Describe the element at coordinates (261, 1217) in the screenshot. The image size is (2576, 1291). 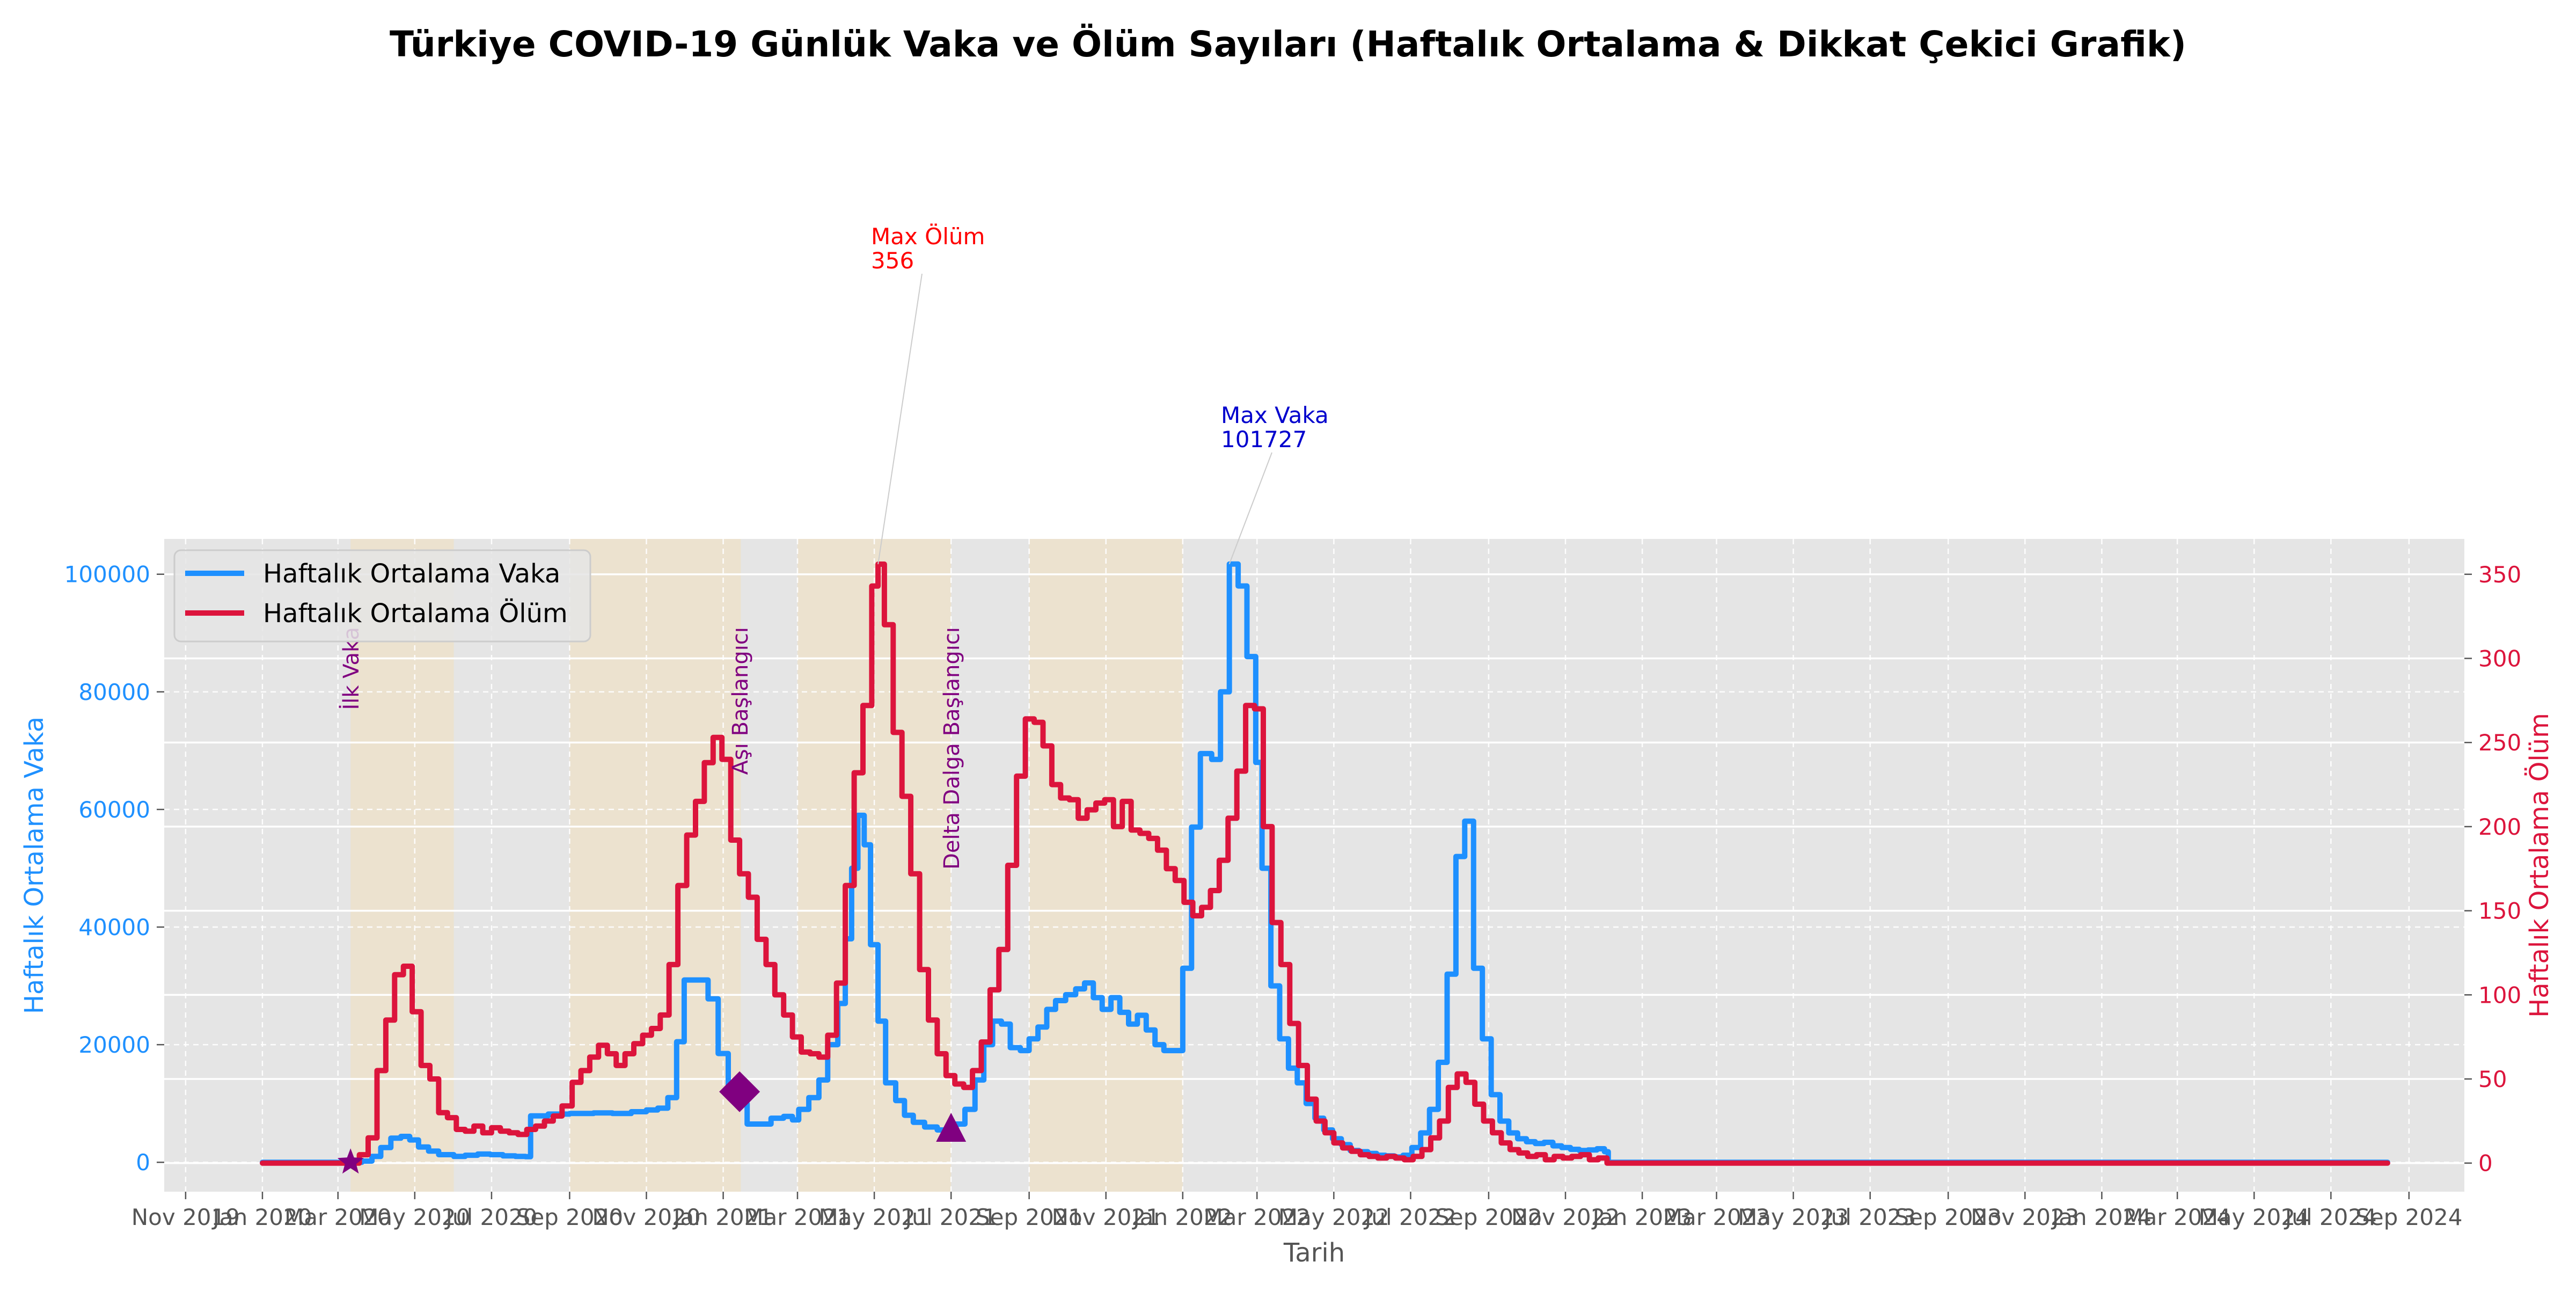
I see `x-tick-label-1: Jan 2020` at that location.